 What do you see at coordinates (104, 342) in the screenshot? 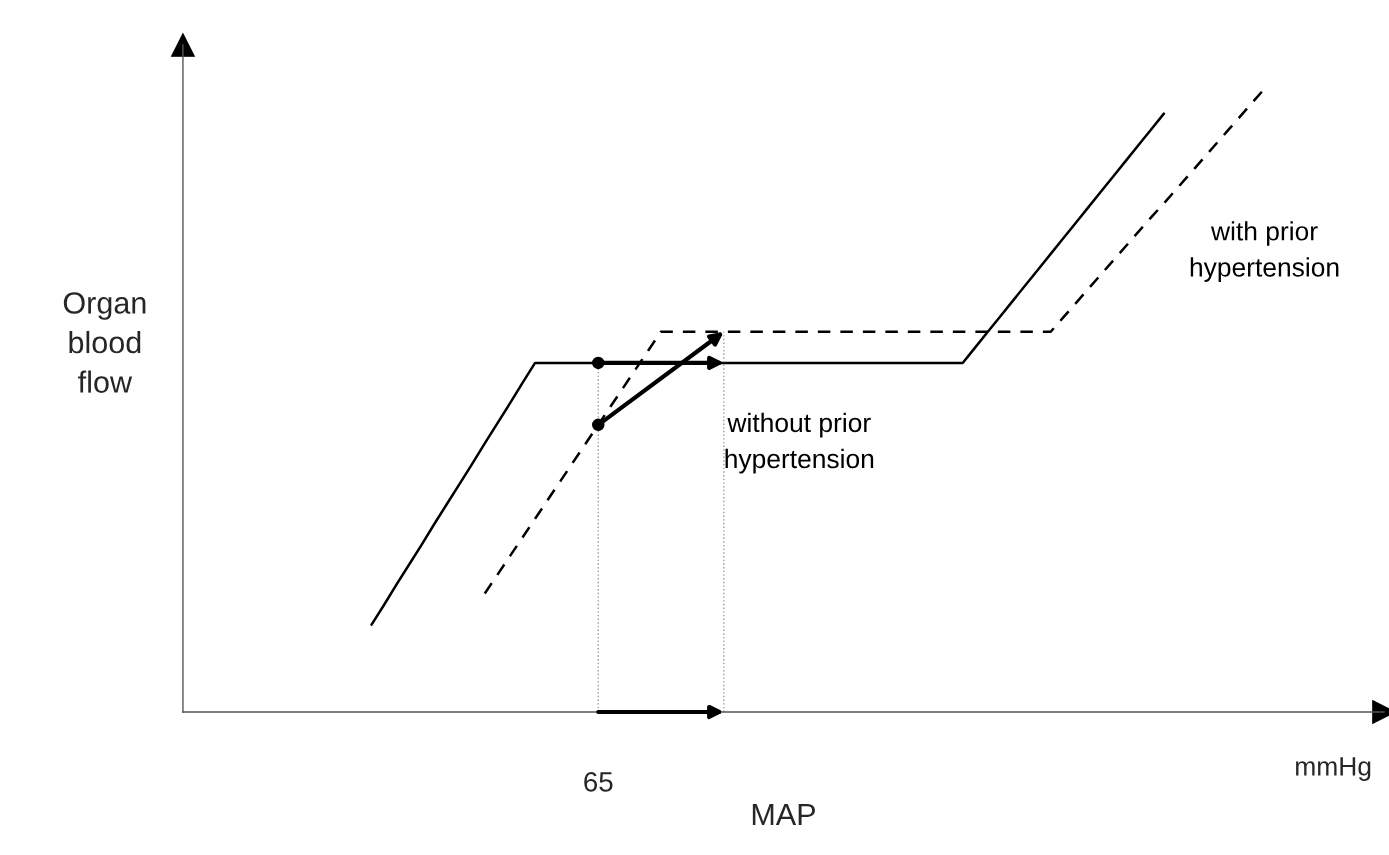
I see `y-axis-title: Organ blood flow` at bounding box center [104, 342].